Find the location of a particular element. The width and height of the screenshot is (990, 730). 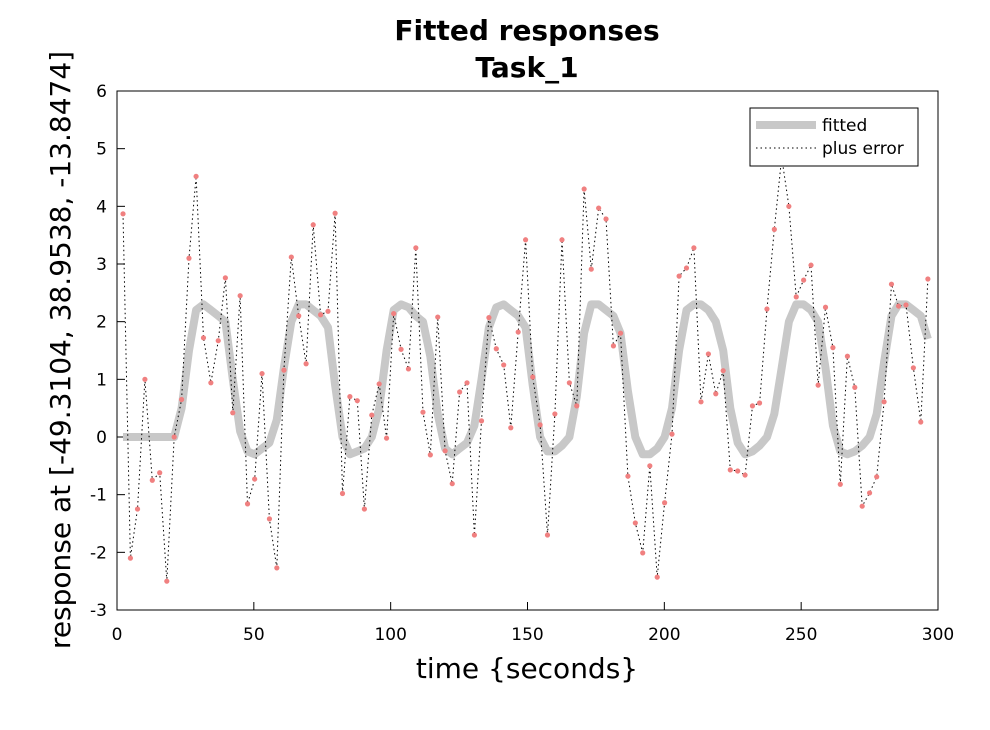

legend-label: fitted is located at coordinates (844, 126).